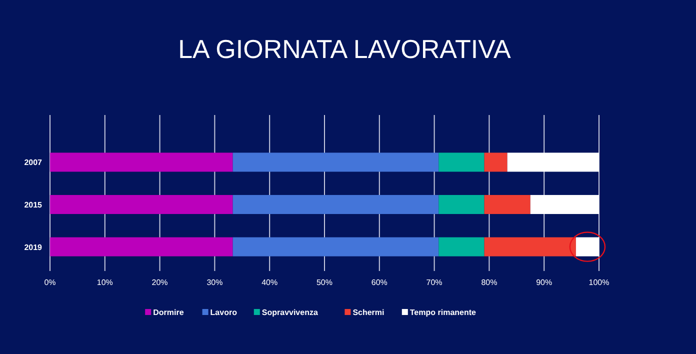 The width and height of the screenshot is (696, 354). What do you see at coordinates (290, 312) in the screenshot?
I see `legend-label: Sopravvivenza` at bounding box center [290, 312].